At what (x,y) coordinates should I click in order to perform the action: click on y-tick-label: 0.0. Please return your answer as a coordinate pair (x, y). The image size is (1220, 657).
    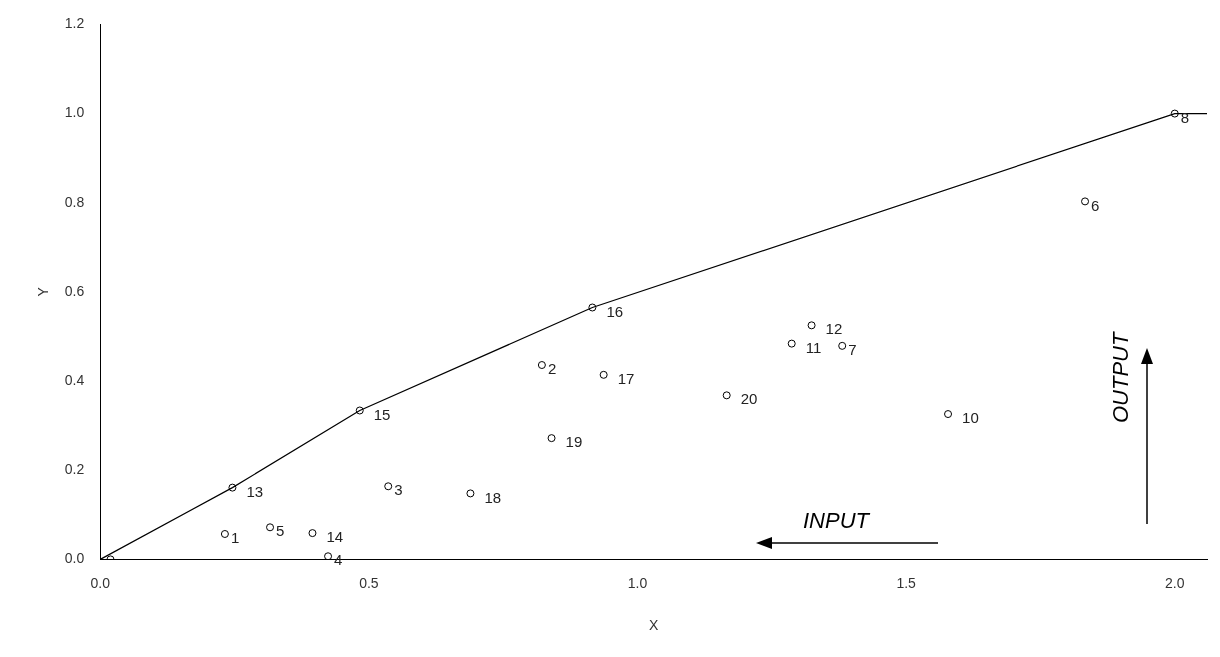
    Looking at the image, I should click on (74, 558).